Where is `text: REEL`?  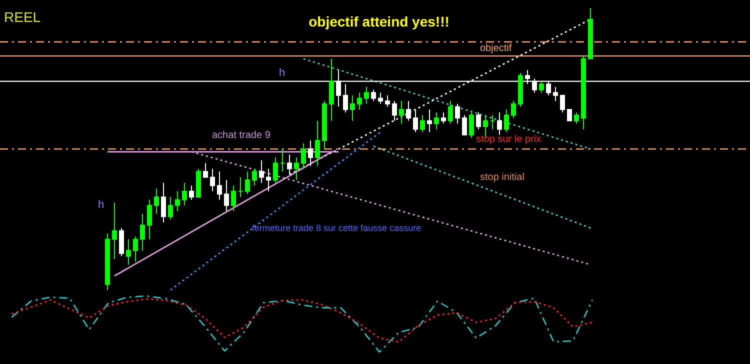 text: REEL is located at coordinates (22, 17).